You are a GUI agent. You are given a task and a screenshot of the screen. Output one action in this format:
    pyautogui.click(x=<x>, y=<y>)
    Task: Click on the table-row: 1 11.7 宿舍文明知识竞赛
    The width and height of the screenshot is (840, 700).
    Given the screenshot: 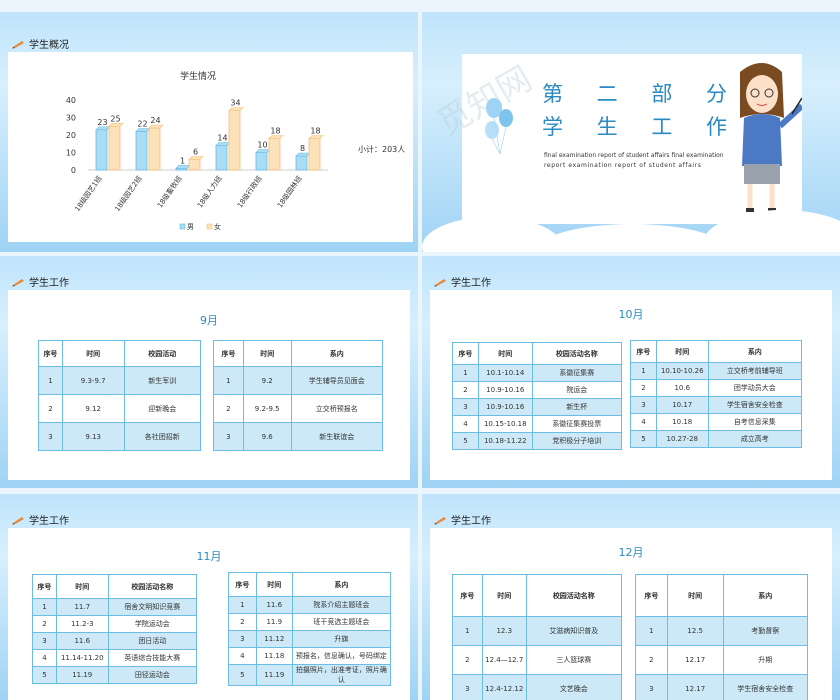 What is the action you would take?
    pyautogui.click(x=115, y=607)
    